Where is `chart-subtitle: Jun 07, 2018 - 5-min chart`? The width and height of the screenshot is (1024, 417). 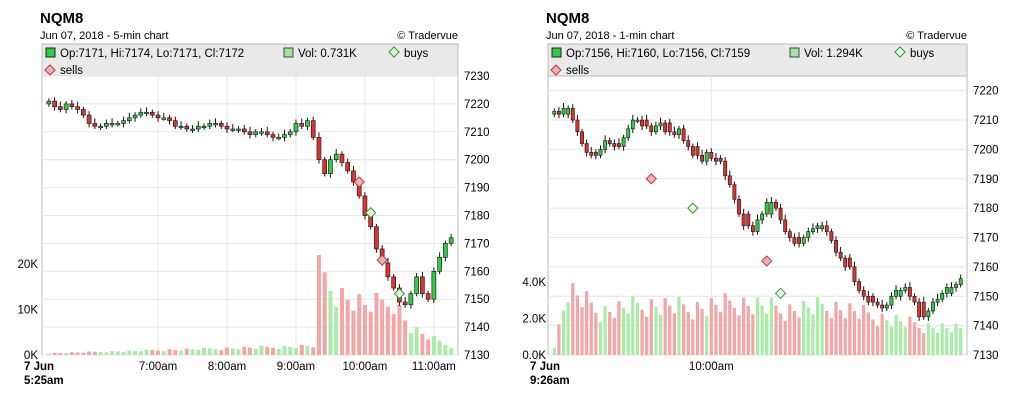 chart-subtitle: Jun 07, 2018 - 5-min chart is located at coordinates (104, 36).